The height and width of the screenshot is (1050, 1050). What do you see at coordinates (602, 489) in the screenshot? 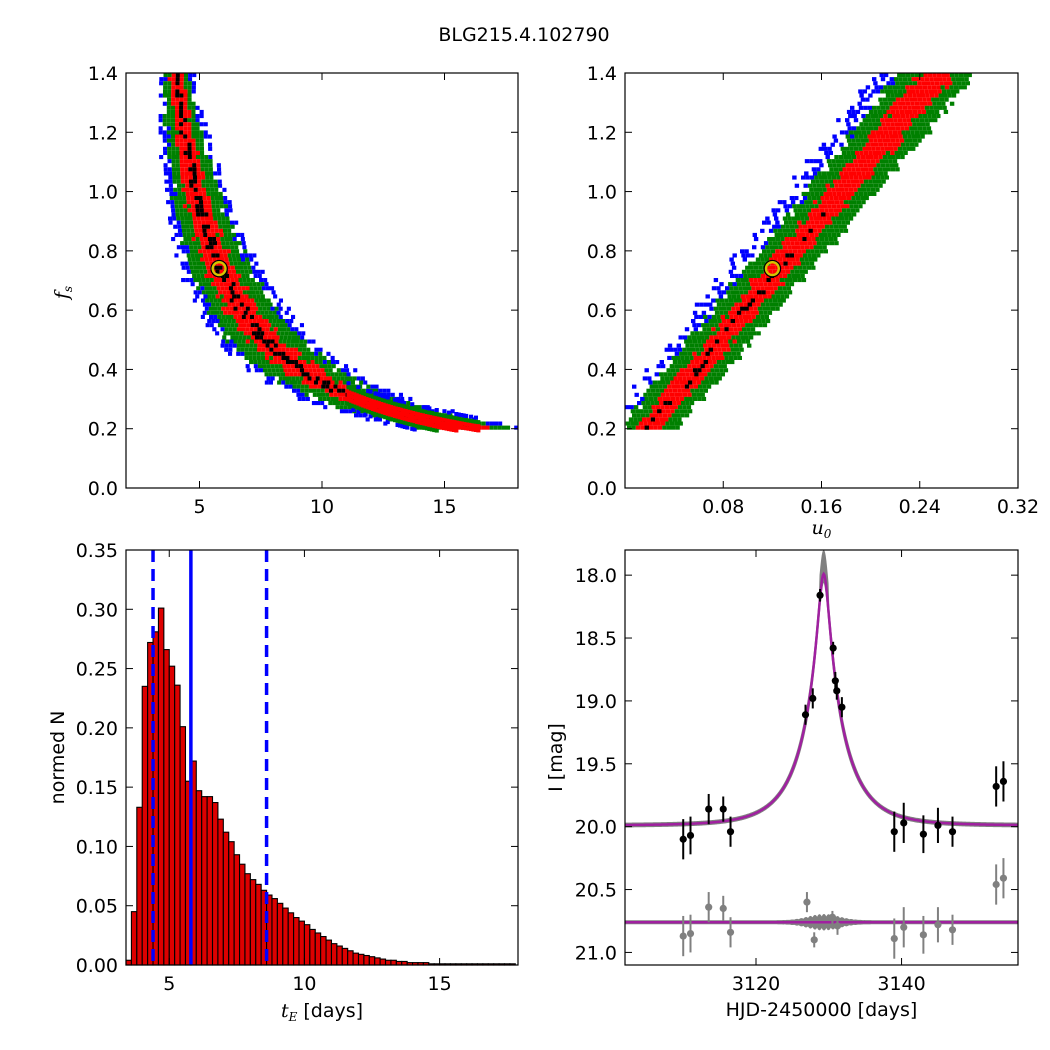
I see `y-tick-label: 0.0` at bounding box center [602, 489].